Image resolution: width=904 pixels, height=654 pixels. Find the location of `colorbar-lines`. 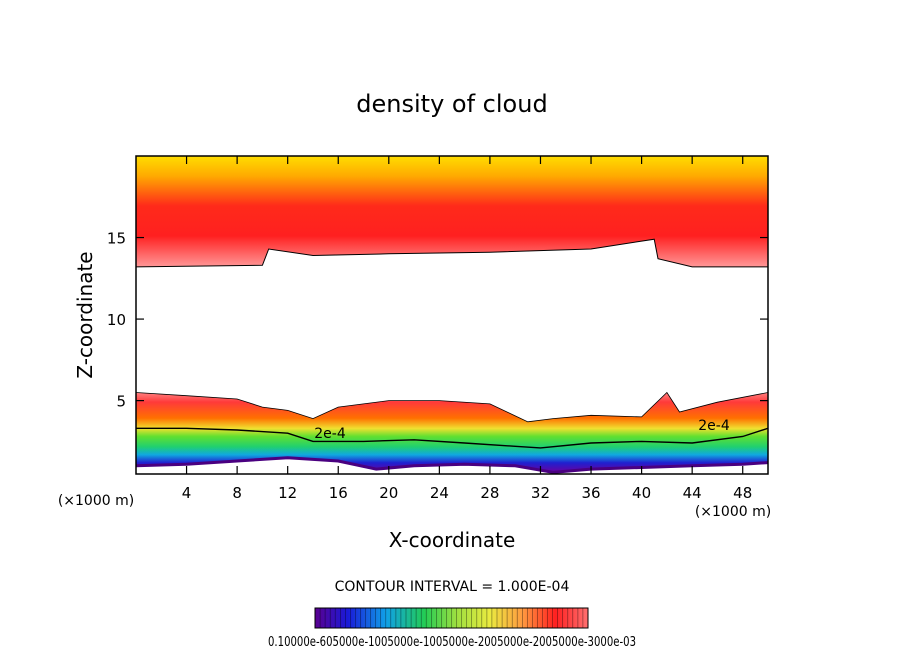

colorbar-lines is located at coordinates (451, 618).